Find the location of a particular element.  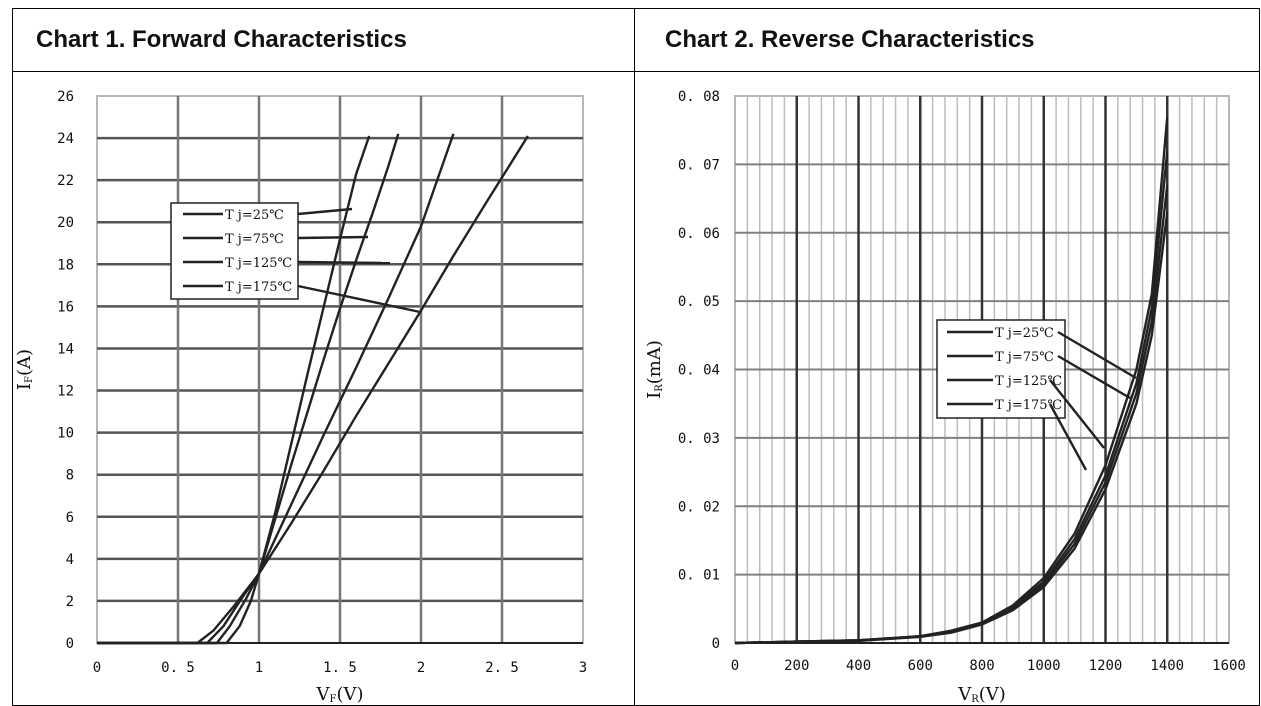

chart2-title: Chart 2. Reverse Characteristics is located at coordinates (850, 39).